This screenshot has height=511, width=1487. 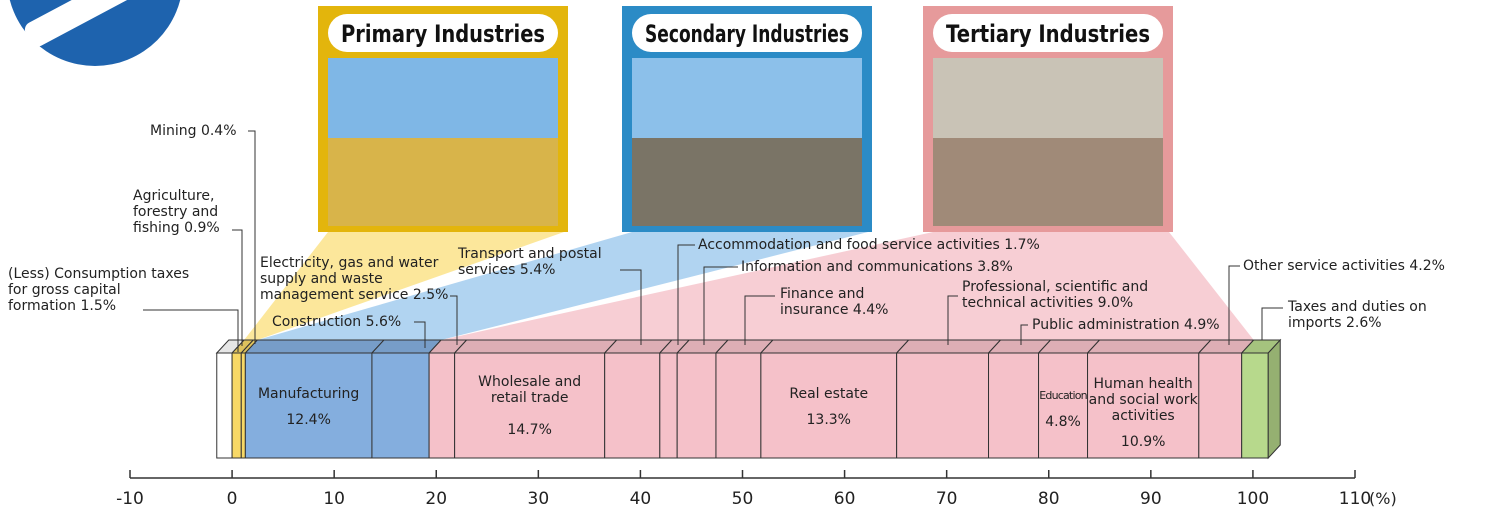 I want to click on panel-title: Tertiary Industries, so click(x=1048, y=34).